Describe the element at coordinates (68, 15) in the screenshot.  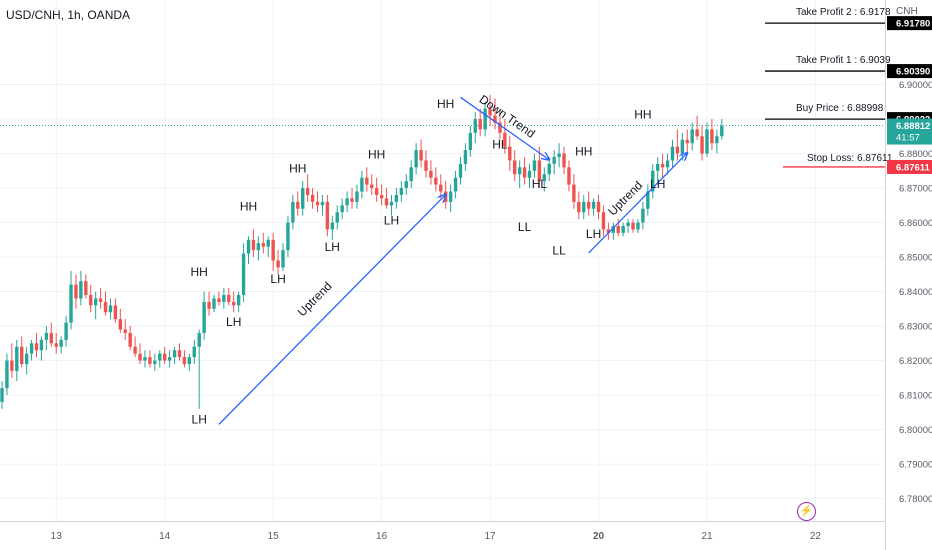
I see `symbol-title: USD/CNH, 1h, OANDA` at that location.